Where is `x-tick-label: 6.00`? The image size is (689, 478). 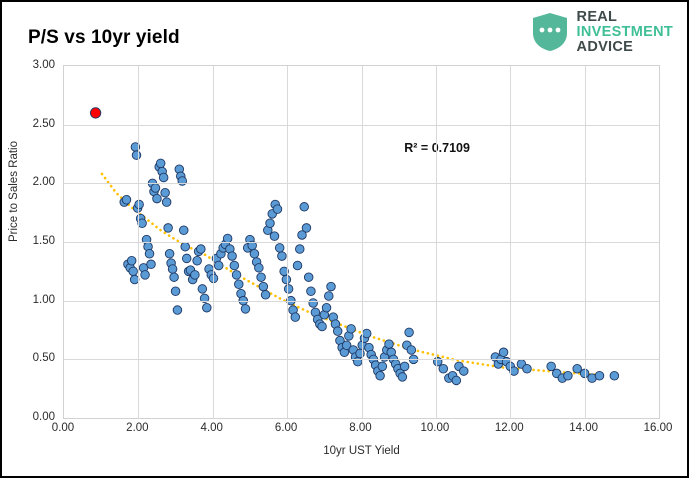
x-tick-label: 6.00 is located at coordinates (286, 428).